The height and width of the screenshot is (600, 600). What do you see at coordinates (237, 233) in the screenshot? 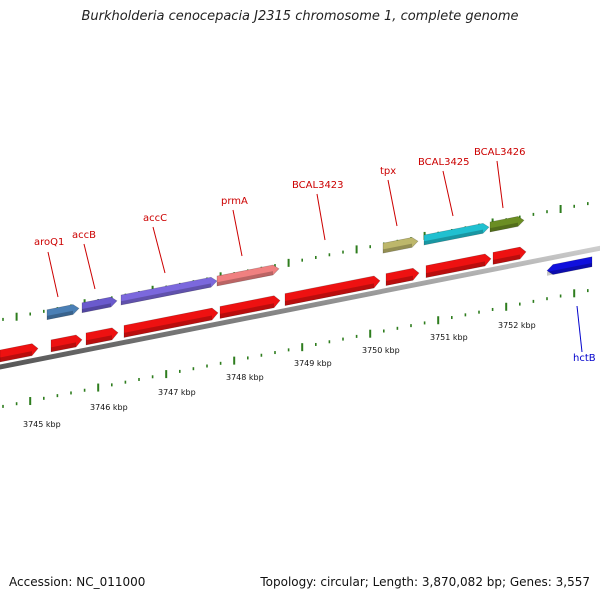
I see `leader-prma` at bounding box center [237, 233].